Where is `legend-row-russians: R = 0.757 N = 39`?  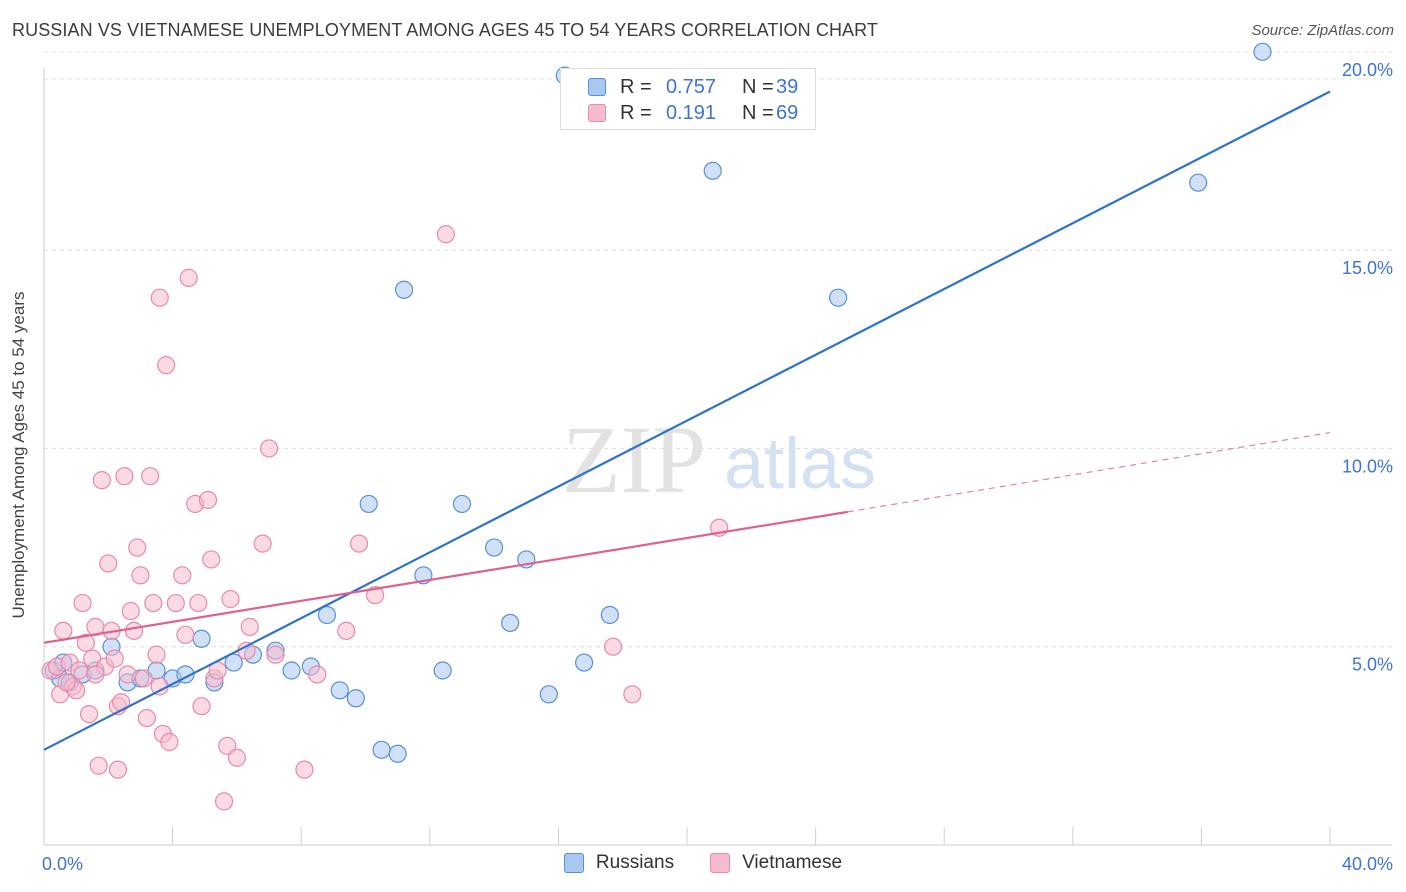 legend-row-russians: R = 0.757 N = 39 is located at coordinates (679, 87).